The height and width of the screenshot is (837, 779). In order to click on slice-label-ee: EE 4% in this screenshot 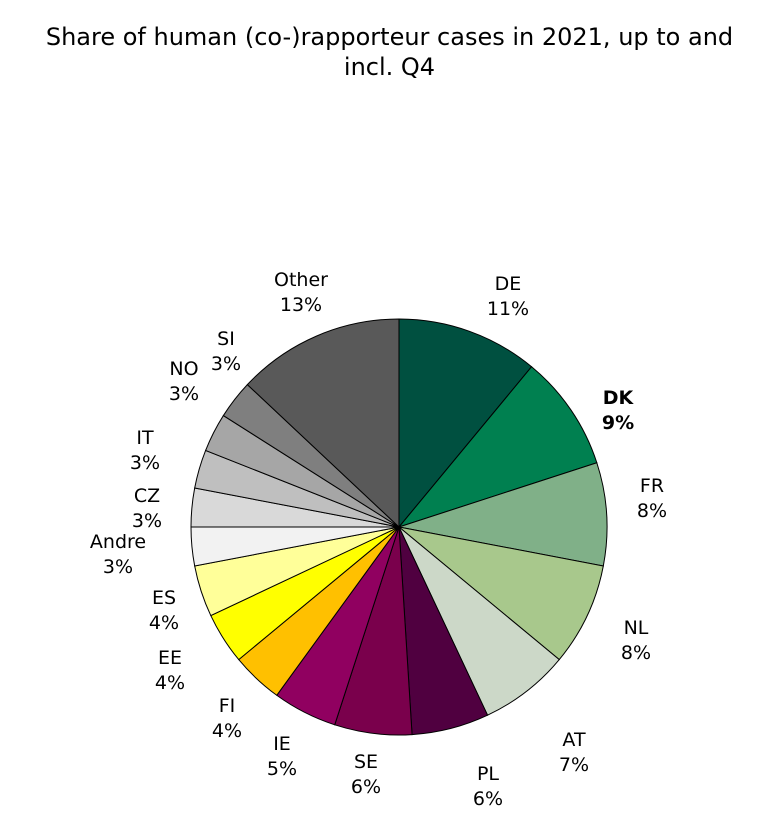, I will do `click(170, 671)`.